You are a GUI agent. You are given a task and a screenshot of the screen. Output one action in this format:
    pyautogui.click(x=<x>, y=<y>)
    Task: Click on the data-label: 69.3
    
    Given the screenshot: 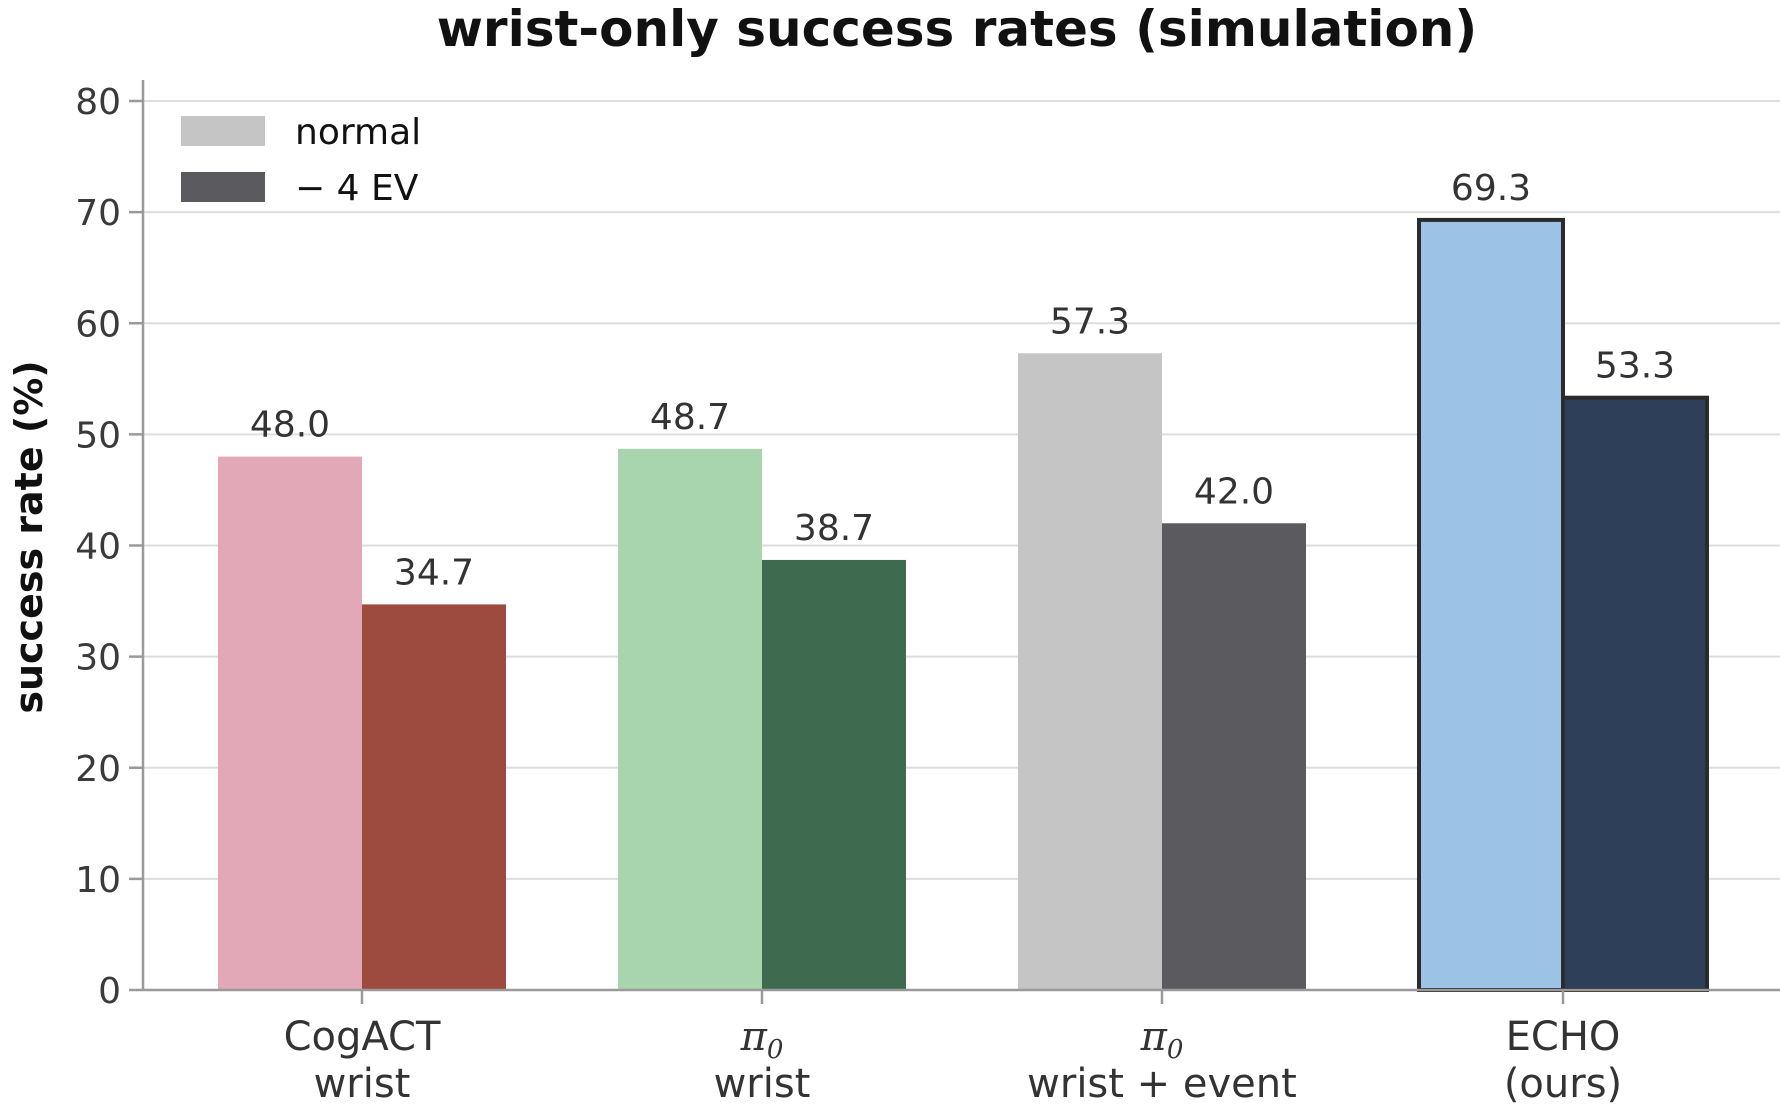 What is the action you would take?
    pyautogui.click(x=1491, y=188)
    